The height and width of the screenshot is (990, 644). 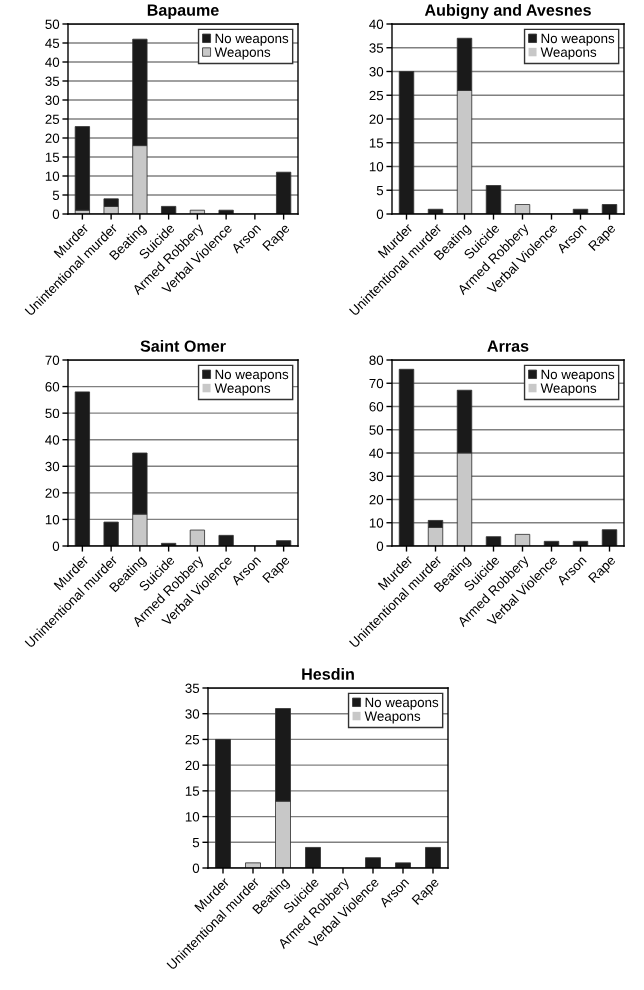 I want to click on chart-title: Bapaume, so click(x=183, y=12).